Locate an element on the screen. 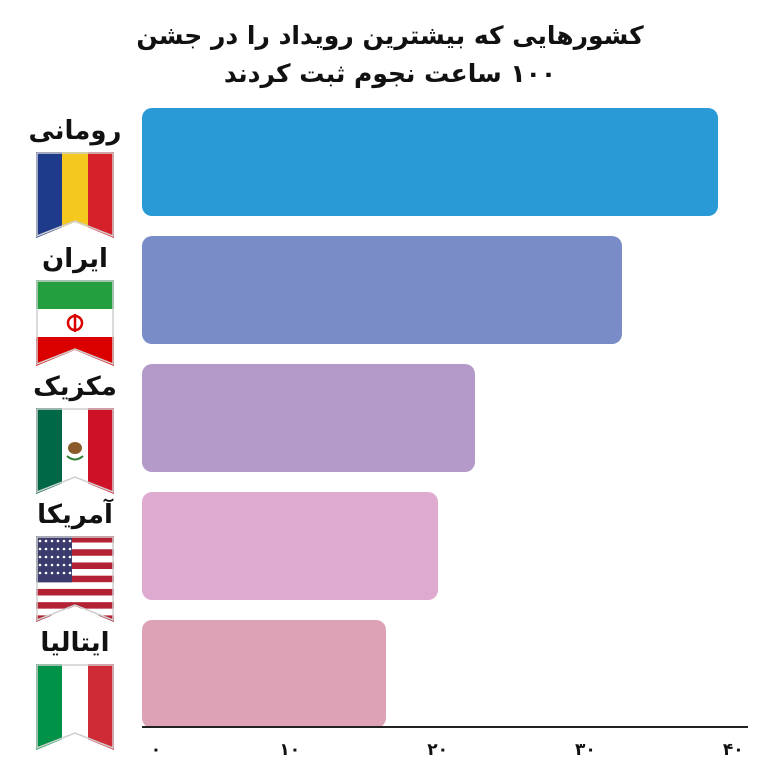 This screenshot has height=783, width=768. italy-flag is located at coordinates (75, 707).